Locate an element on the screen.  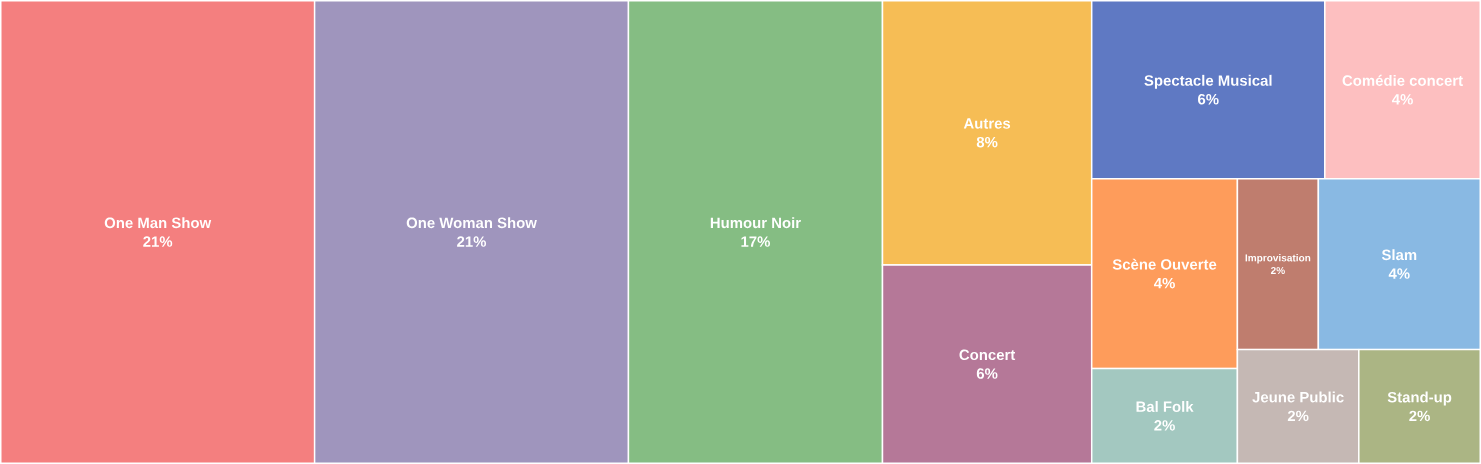
category-label: Scène Ouverte is located at coordinates (1164, 264).